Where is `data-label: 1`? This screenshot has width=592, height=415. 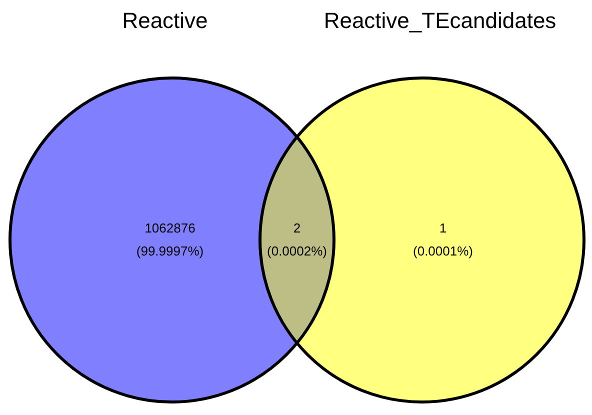 data-label: 1 is located at coordinates (443, 228).